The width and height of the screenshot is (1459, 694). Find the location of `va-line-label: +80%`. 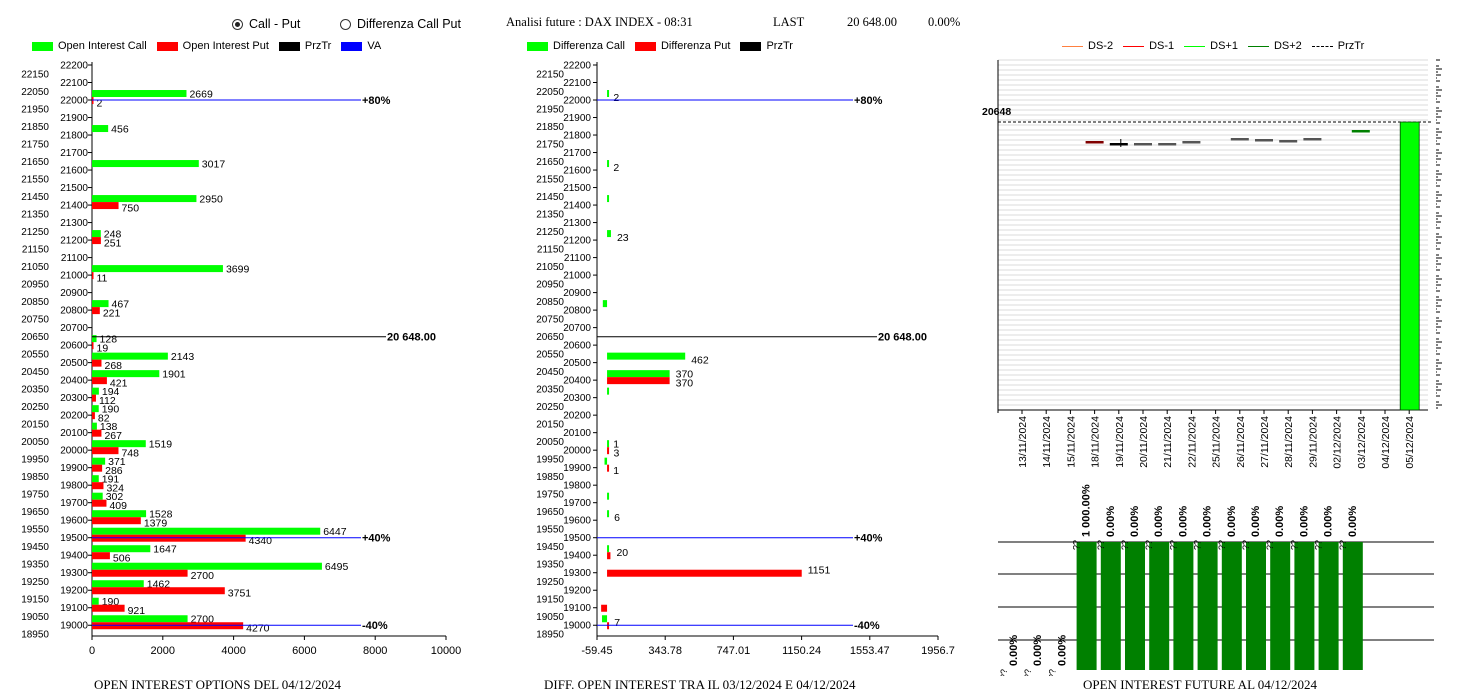

va-line-label: +80% is located at coordinates (868, 101).